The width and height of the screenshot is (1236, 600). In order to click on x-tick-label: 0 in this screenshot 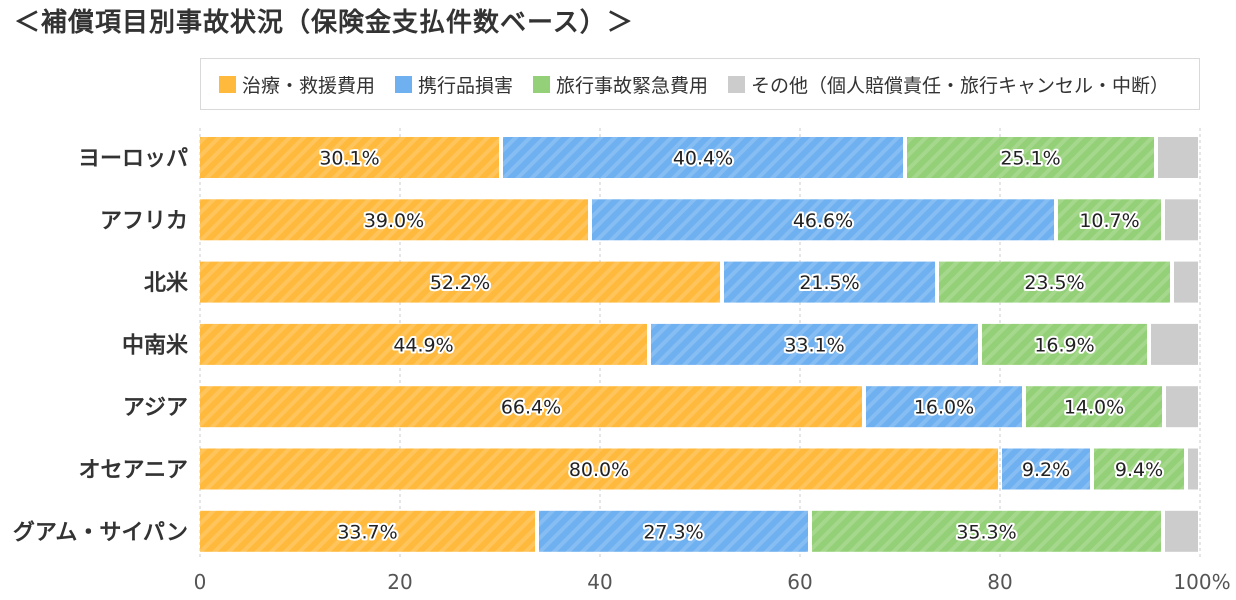, I will do `click(200, 582)`.